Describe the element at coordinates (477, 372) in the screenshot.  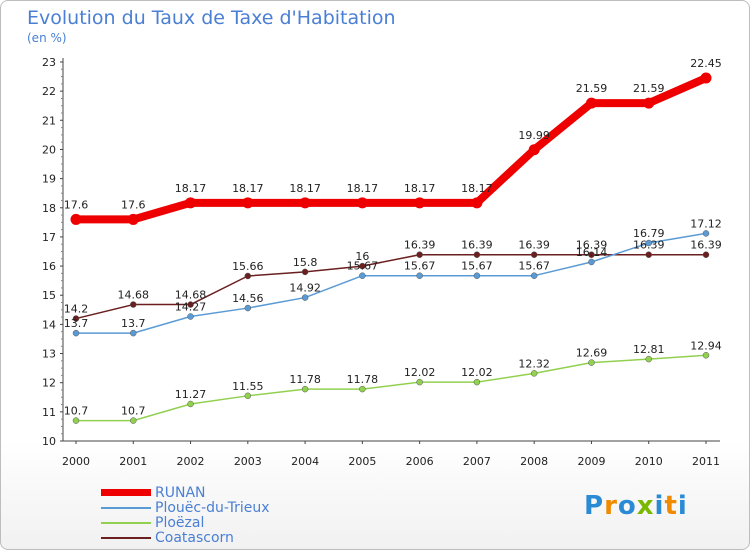
I see `data-label: 12.02` at that location.